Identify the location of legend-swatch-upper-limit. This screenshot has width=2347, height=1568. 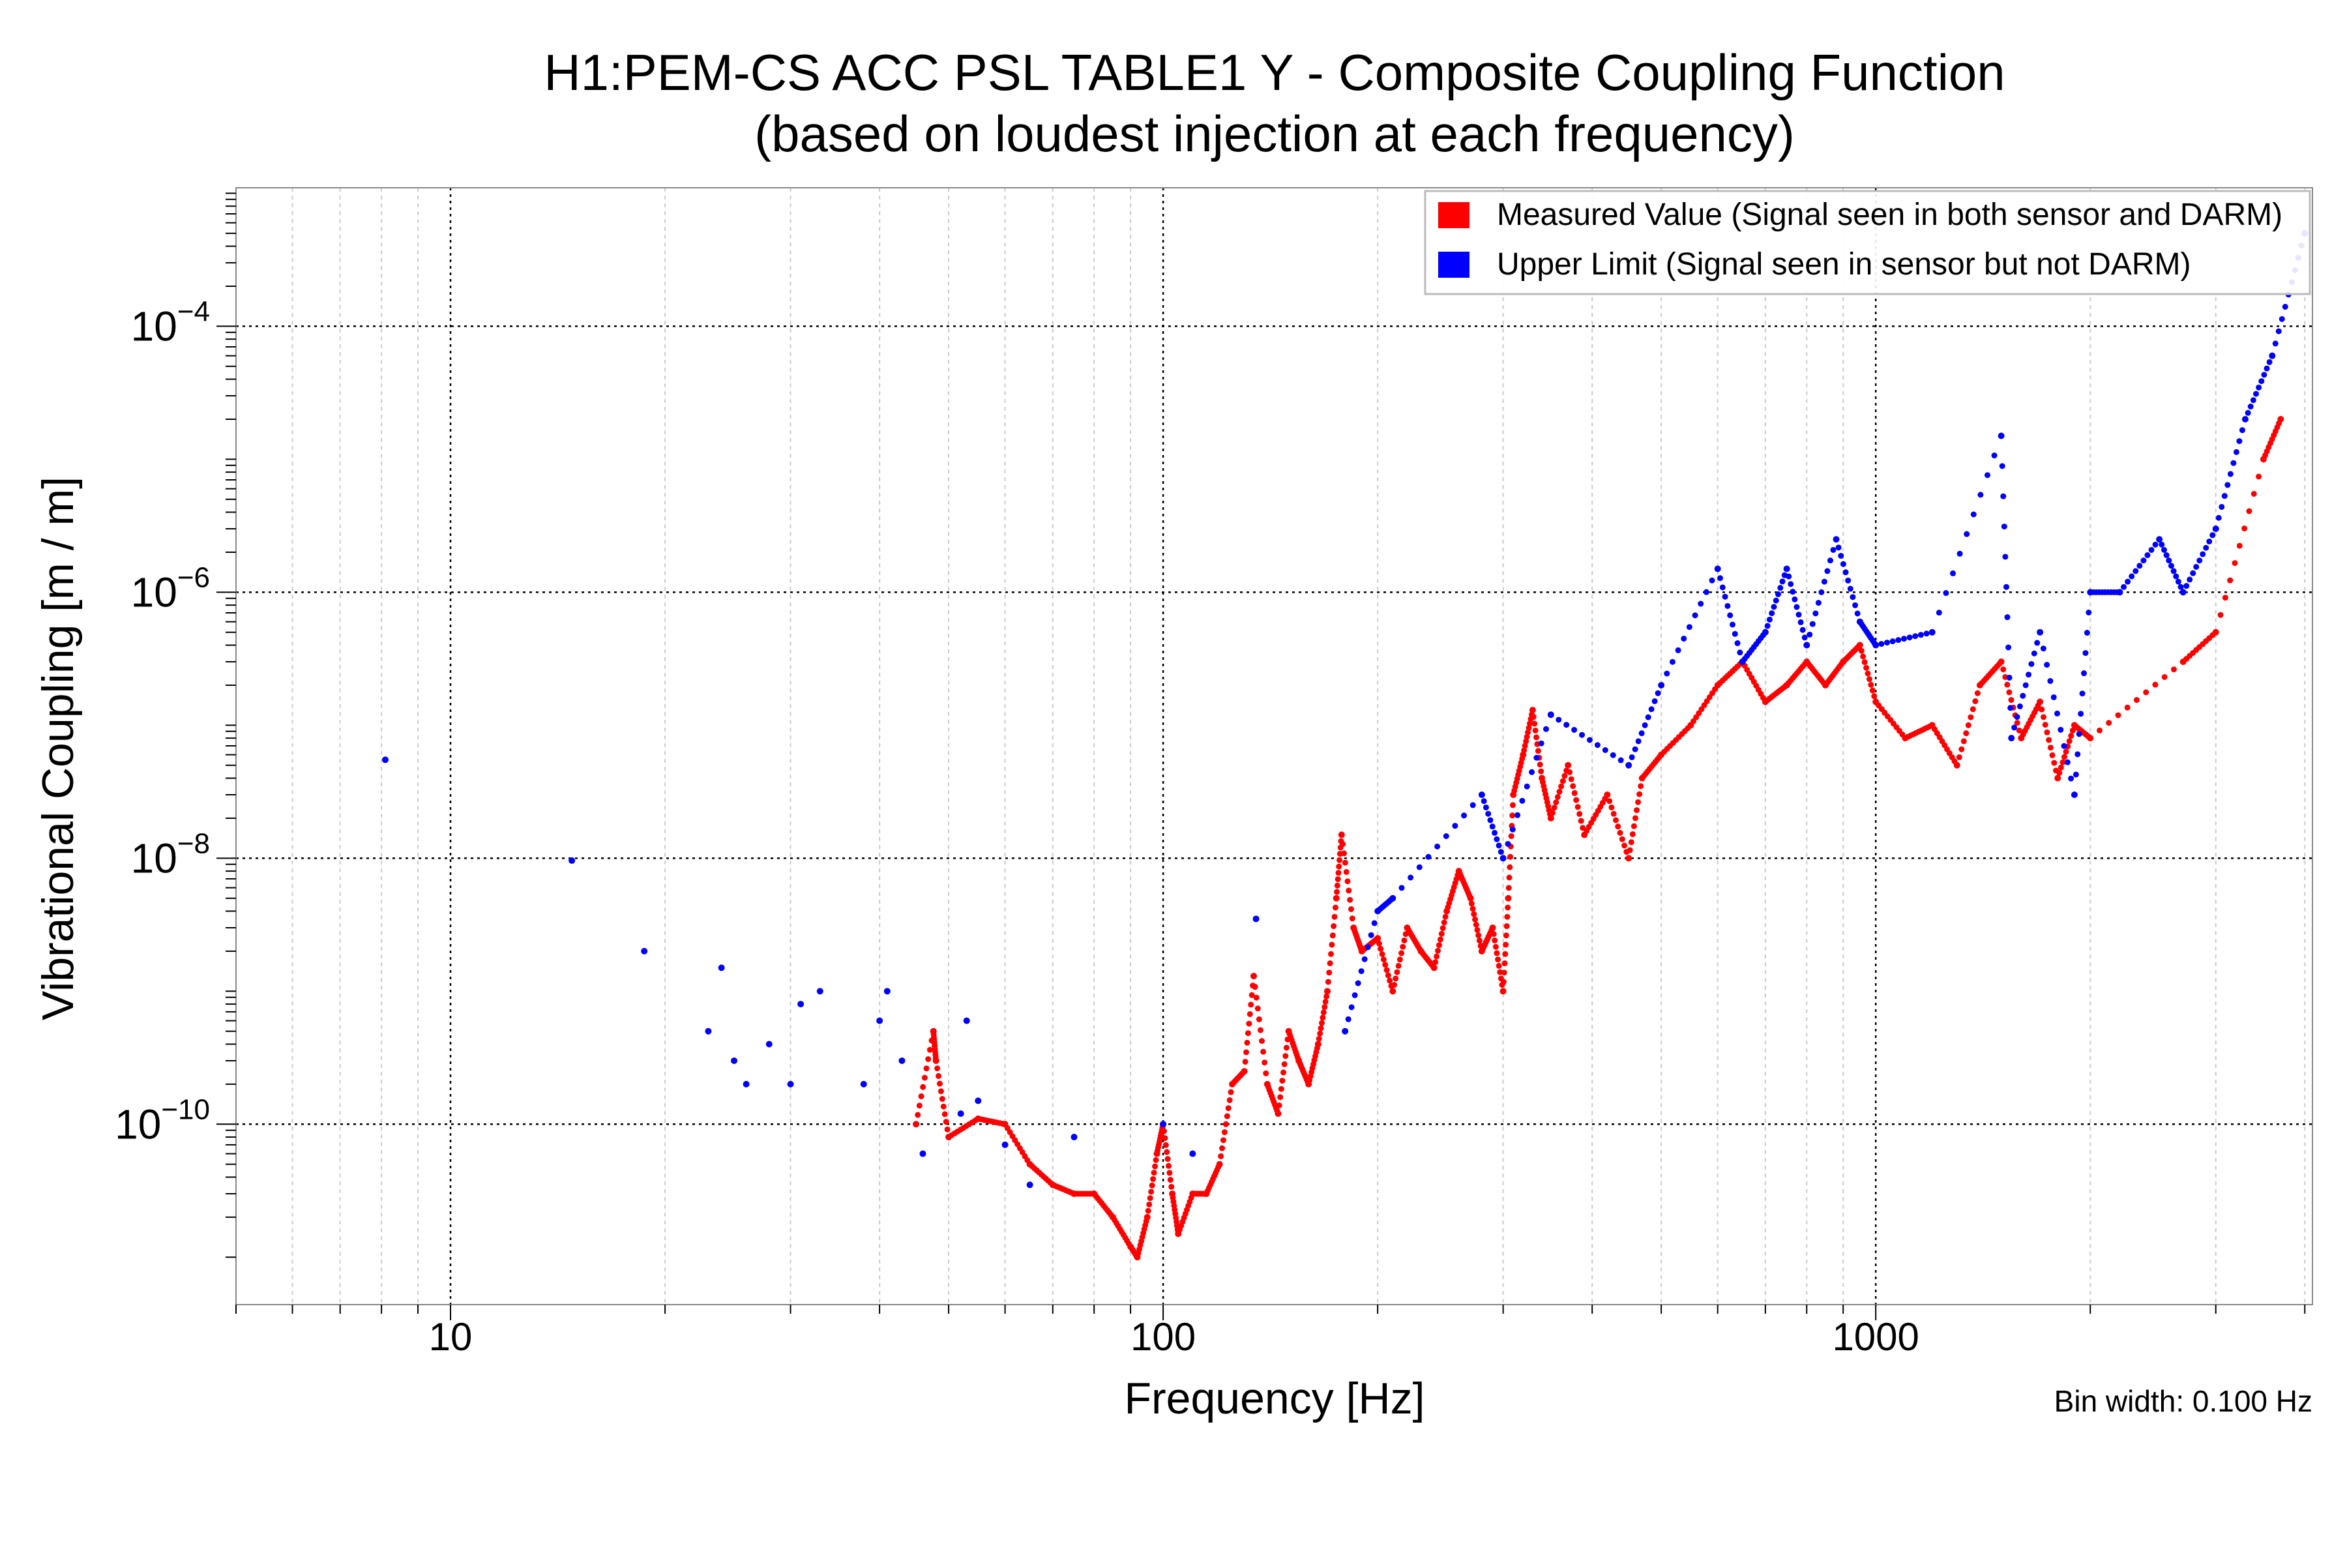
(1453, 265).